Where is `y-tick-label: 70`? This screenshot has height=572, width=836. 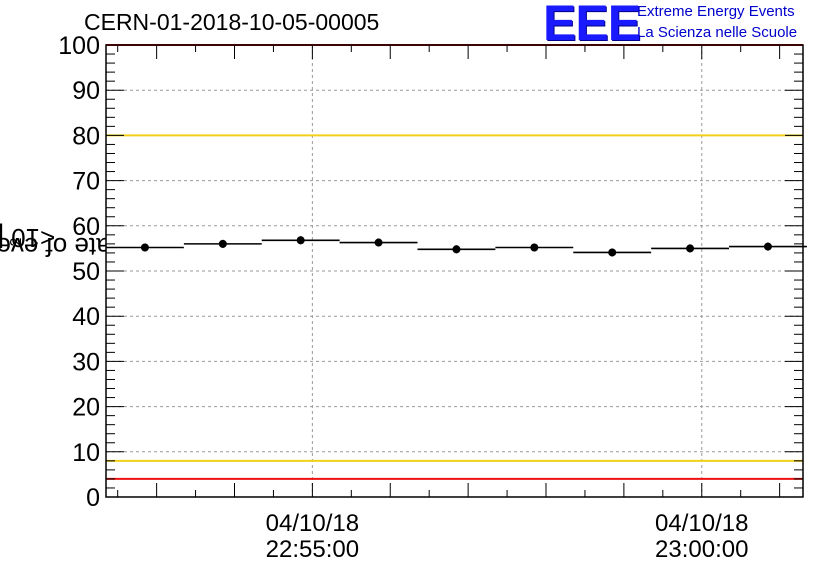
y-tick-label: 70 is located at coordinates (86, 182).